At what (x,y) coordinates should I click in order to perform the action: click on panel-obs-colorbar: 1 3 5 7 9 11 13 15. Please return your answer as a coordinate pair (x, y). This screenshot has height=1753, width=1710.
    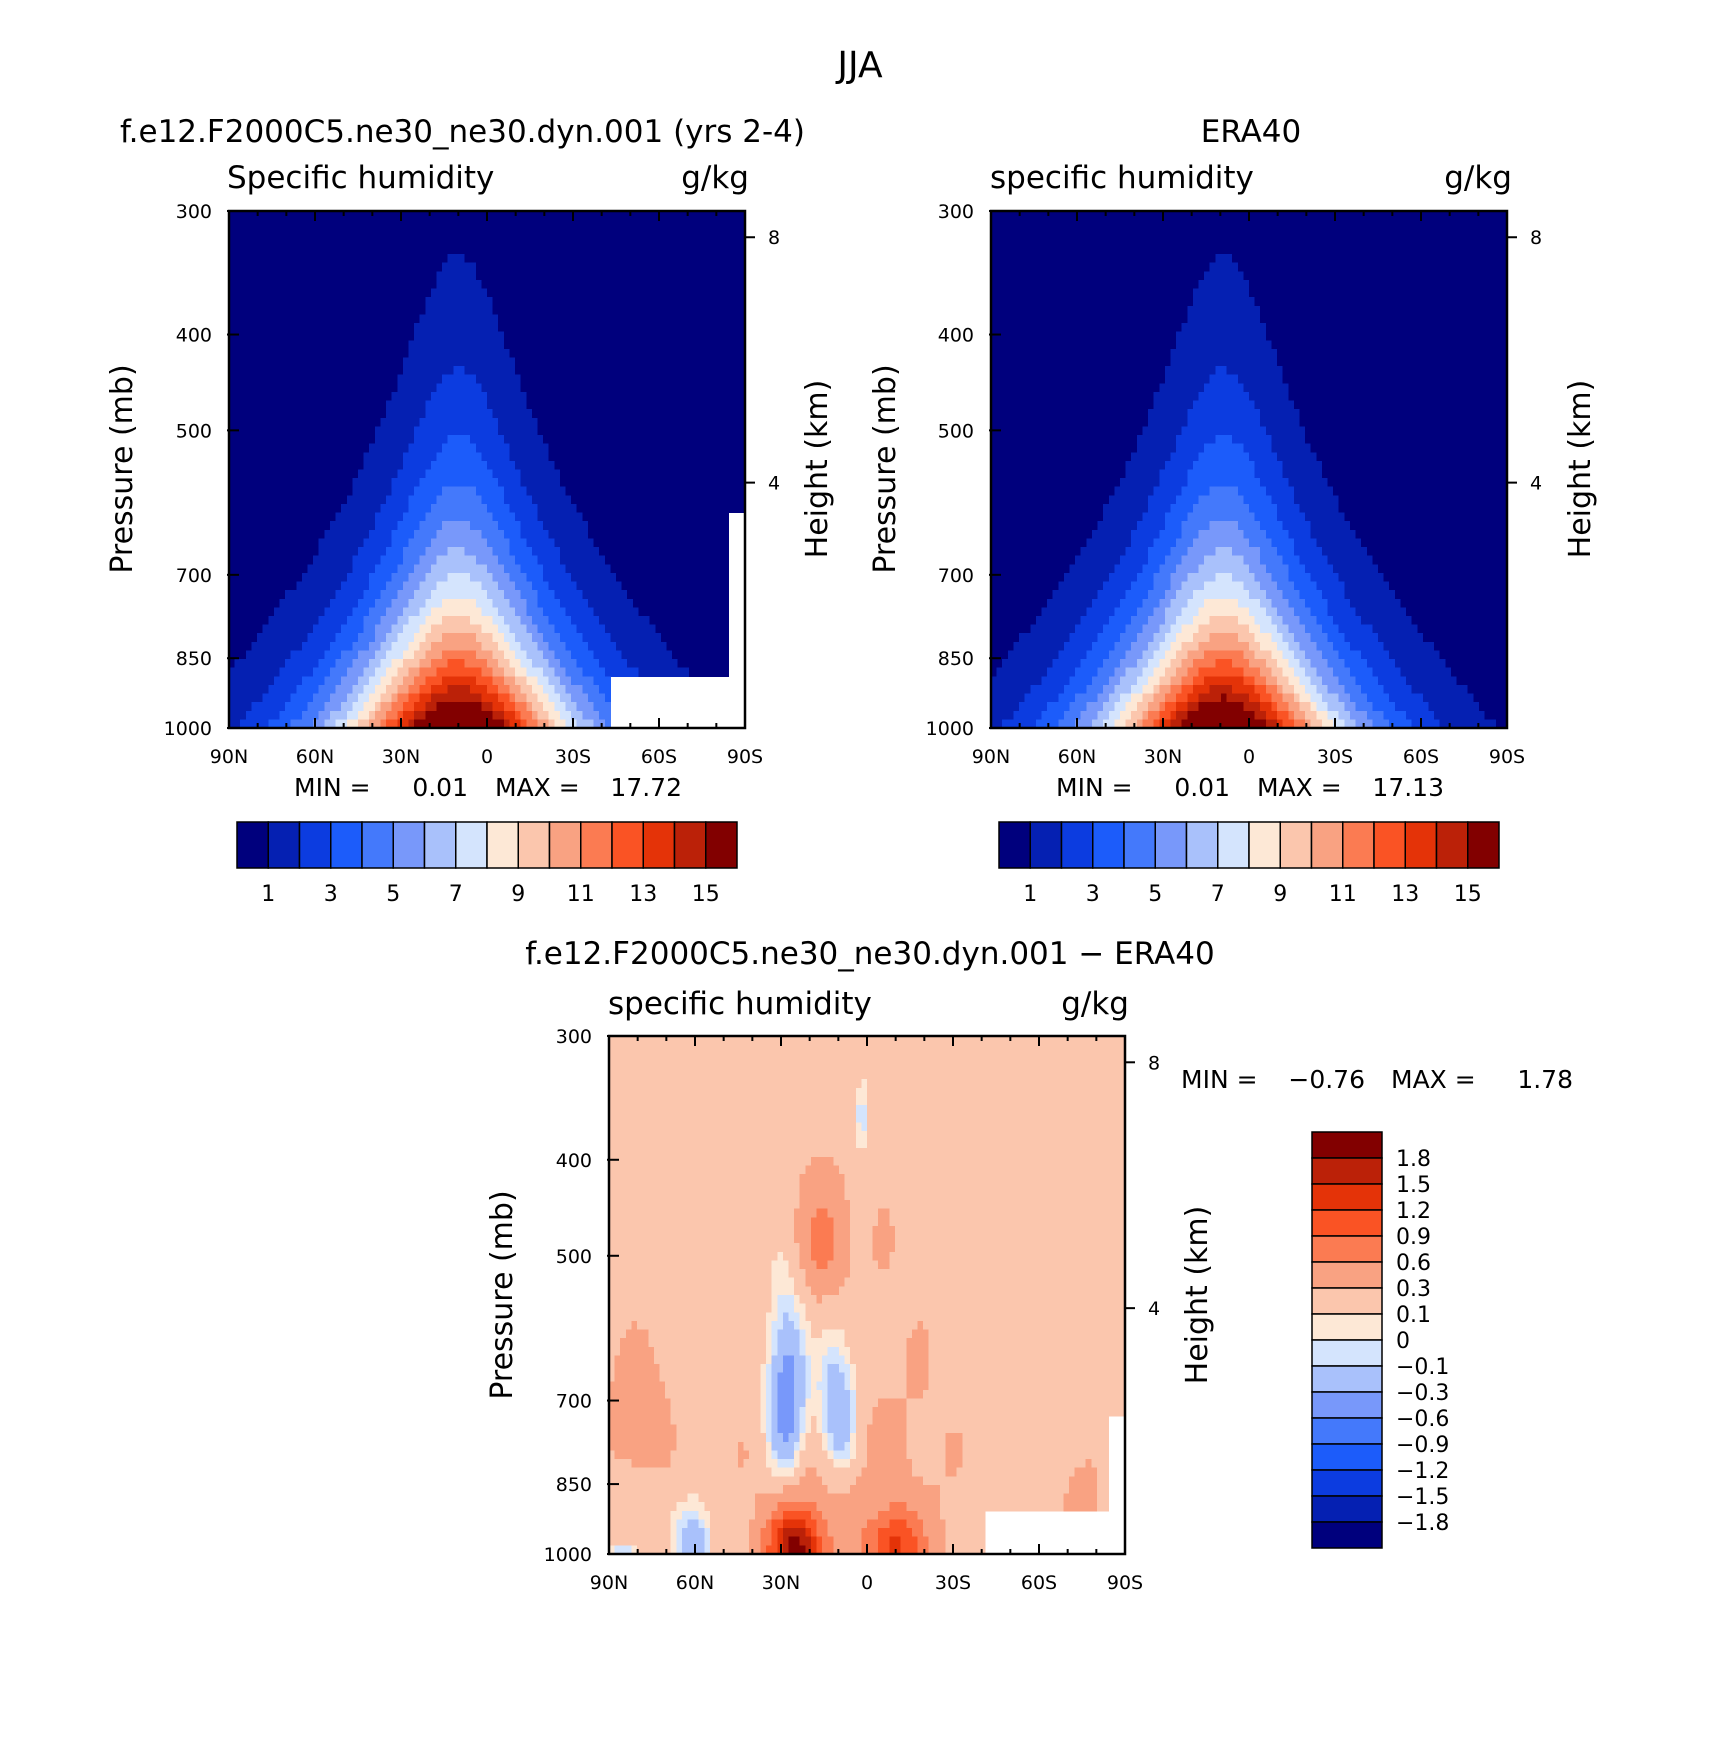
    Looking at the image, I should click on (1249, 864).